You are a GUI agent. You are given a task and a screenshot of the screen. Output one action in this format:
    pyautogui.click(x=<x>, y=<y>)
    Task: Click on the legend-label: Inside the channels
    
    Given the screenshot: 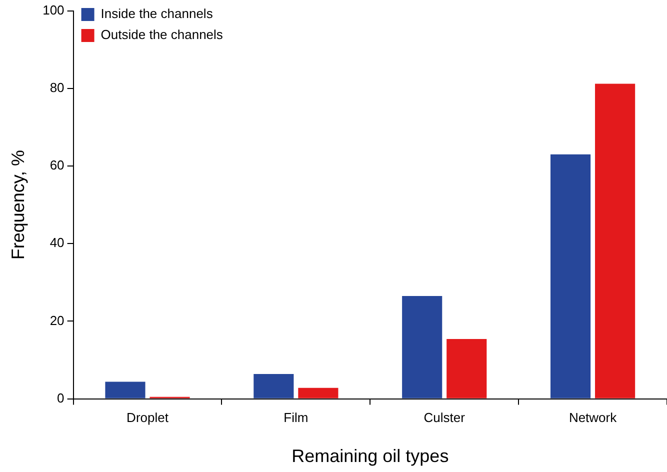 What is the action you would take?
    pyautogui.click(x=157, y=14)
    